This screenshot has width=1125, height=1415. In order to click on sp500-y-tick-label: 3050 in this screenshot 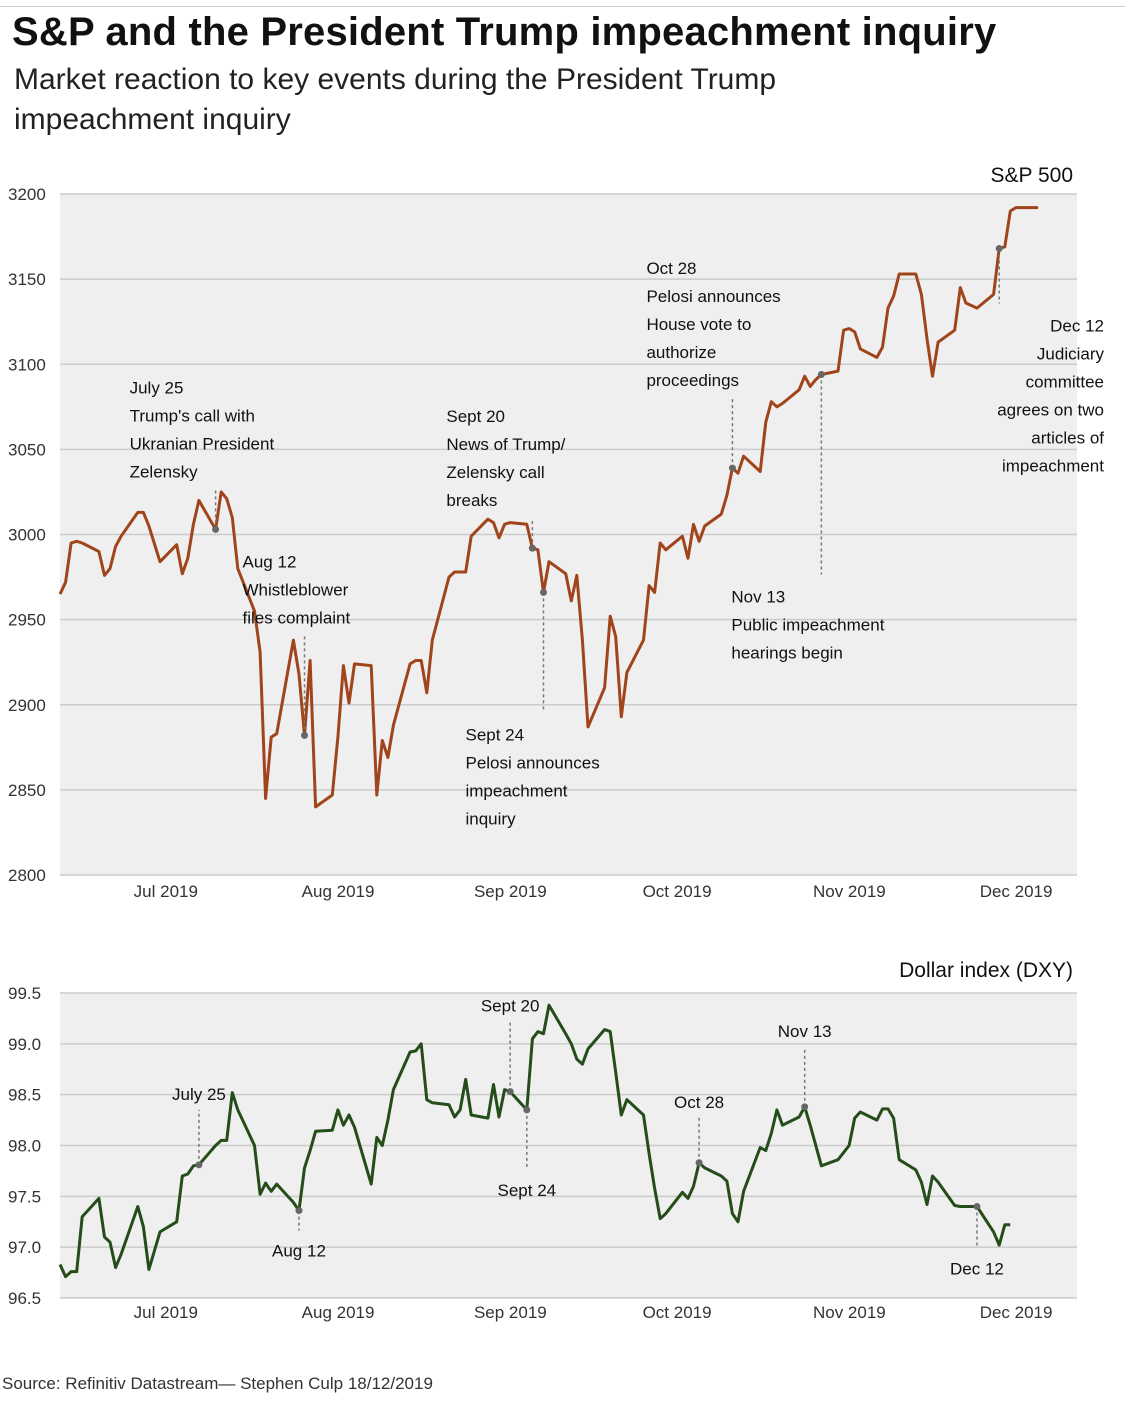, I will do `click(27, 449)`.